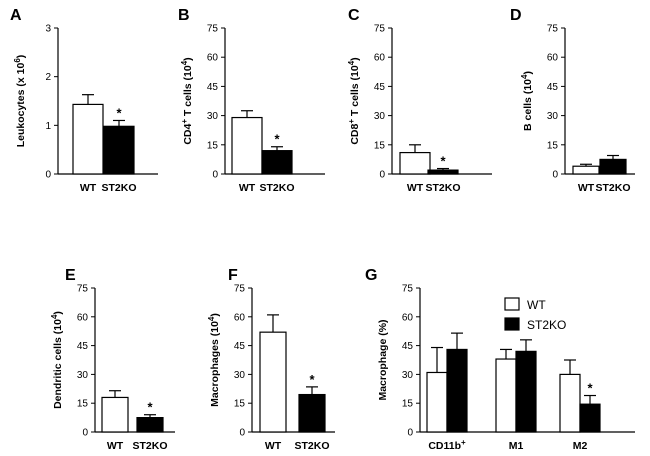  Describe the element at coordinates (187, 100) in the screenshot. I see `y-axis-label: CD4+ T cells (104)` at that location.